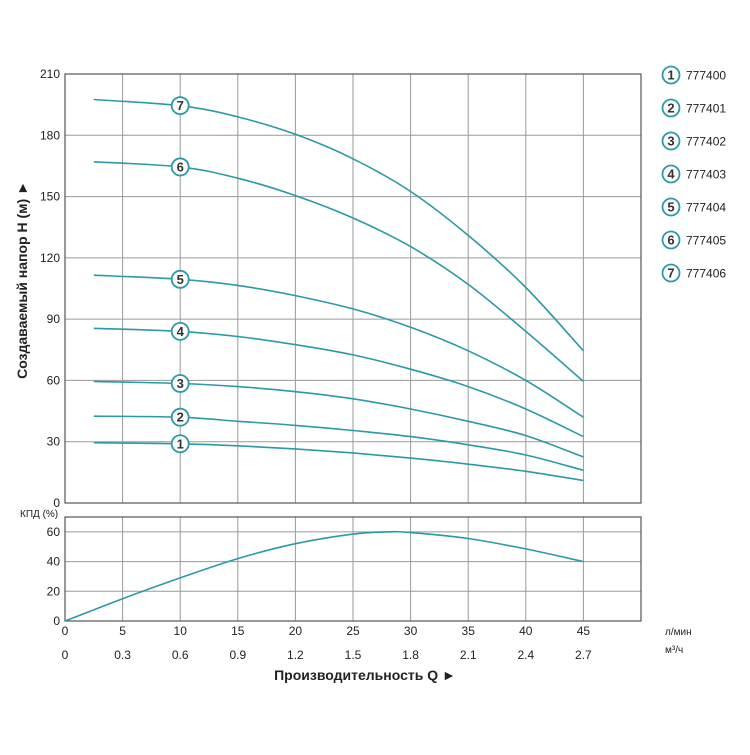 This screenshot has width=750, height=755. I want to click on x-tick-label-m3h: 2.1, so click(468, 655).